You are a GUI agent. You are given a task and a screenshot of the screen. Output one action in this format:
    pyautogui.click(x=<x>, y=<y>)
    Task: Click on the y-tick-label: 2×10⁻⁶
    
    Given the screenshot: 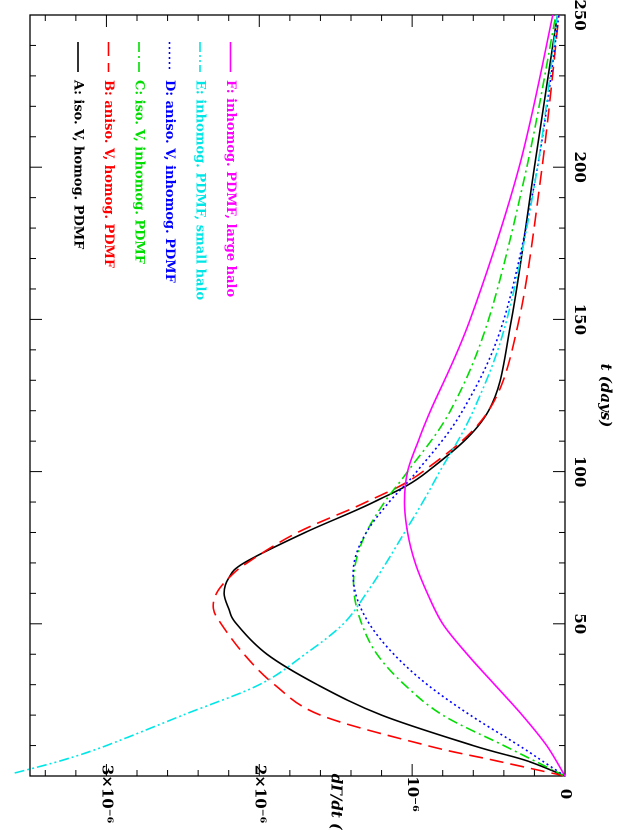 What is the action you would take?
    pyautogui.click(x=260, y=794)
    